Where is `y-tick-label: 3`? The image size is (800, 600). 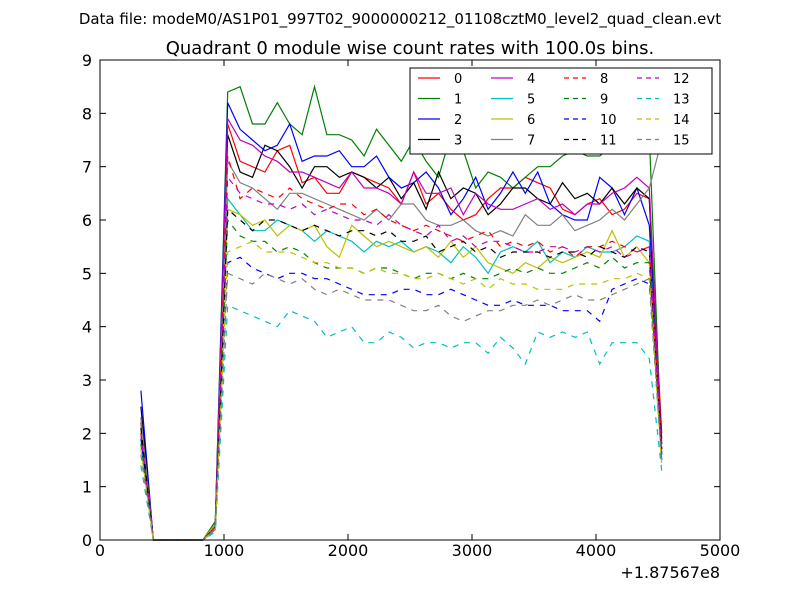
y-tick-label: 3 is located at coordinates (87, 380).